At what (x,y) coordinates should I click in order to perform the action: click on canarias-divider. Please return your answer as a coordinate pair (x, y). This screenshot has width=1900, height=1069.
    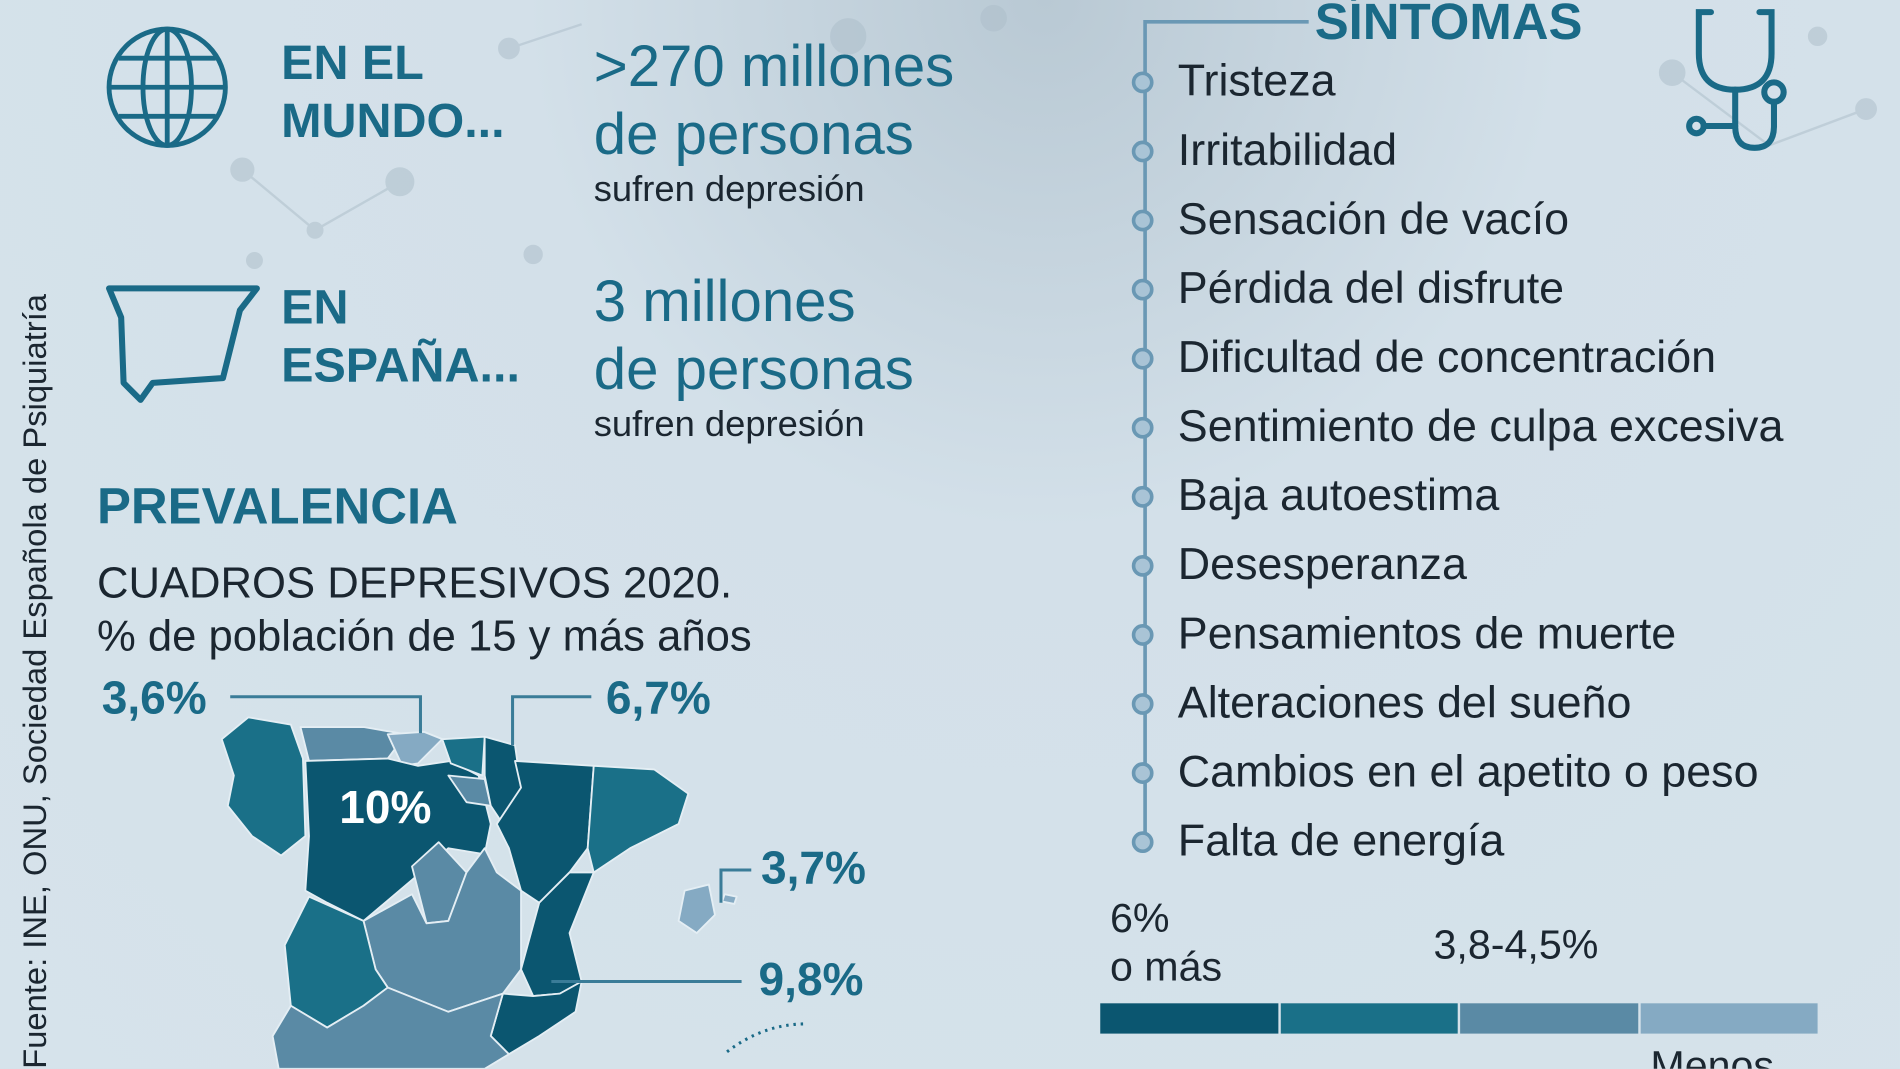
    Looking at the image, I should click on (766, 1037).